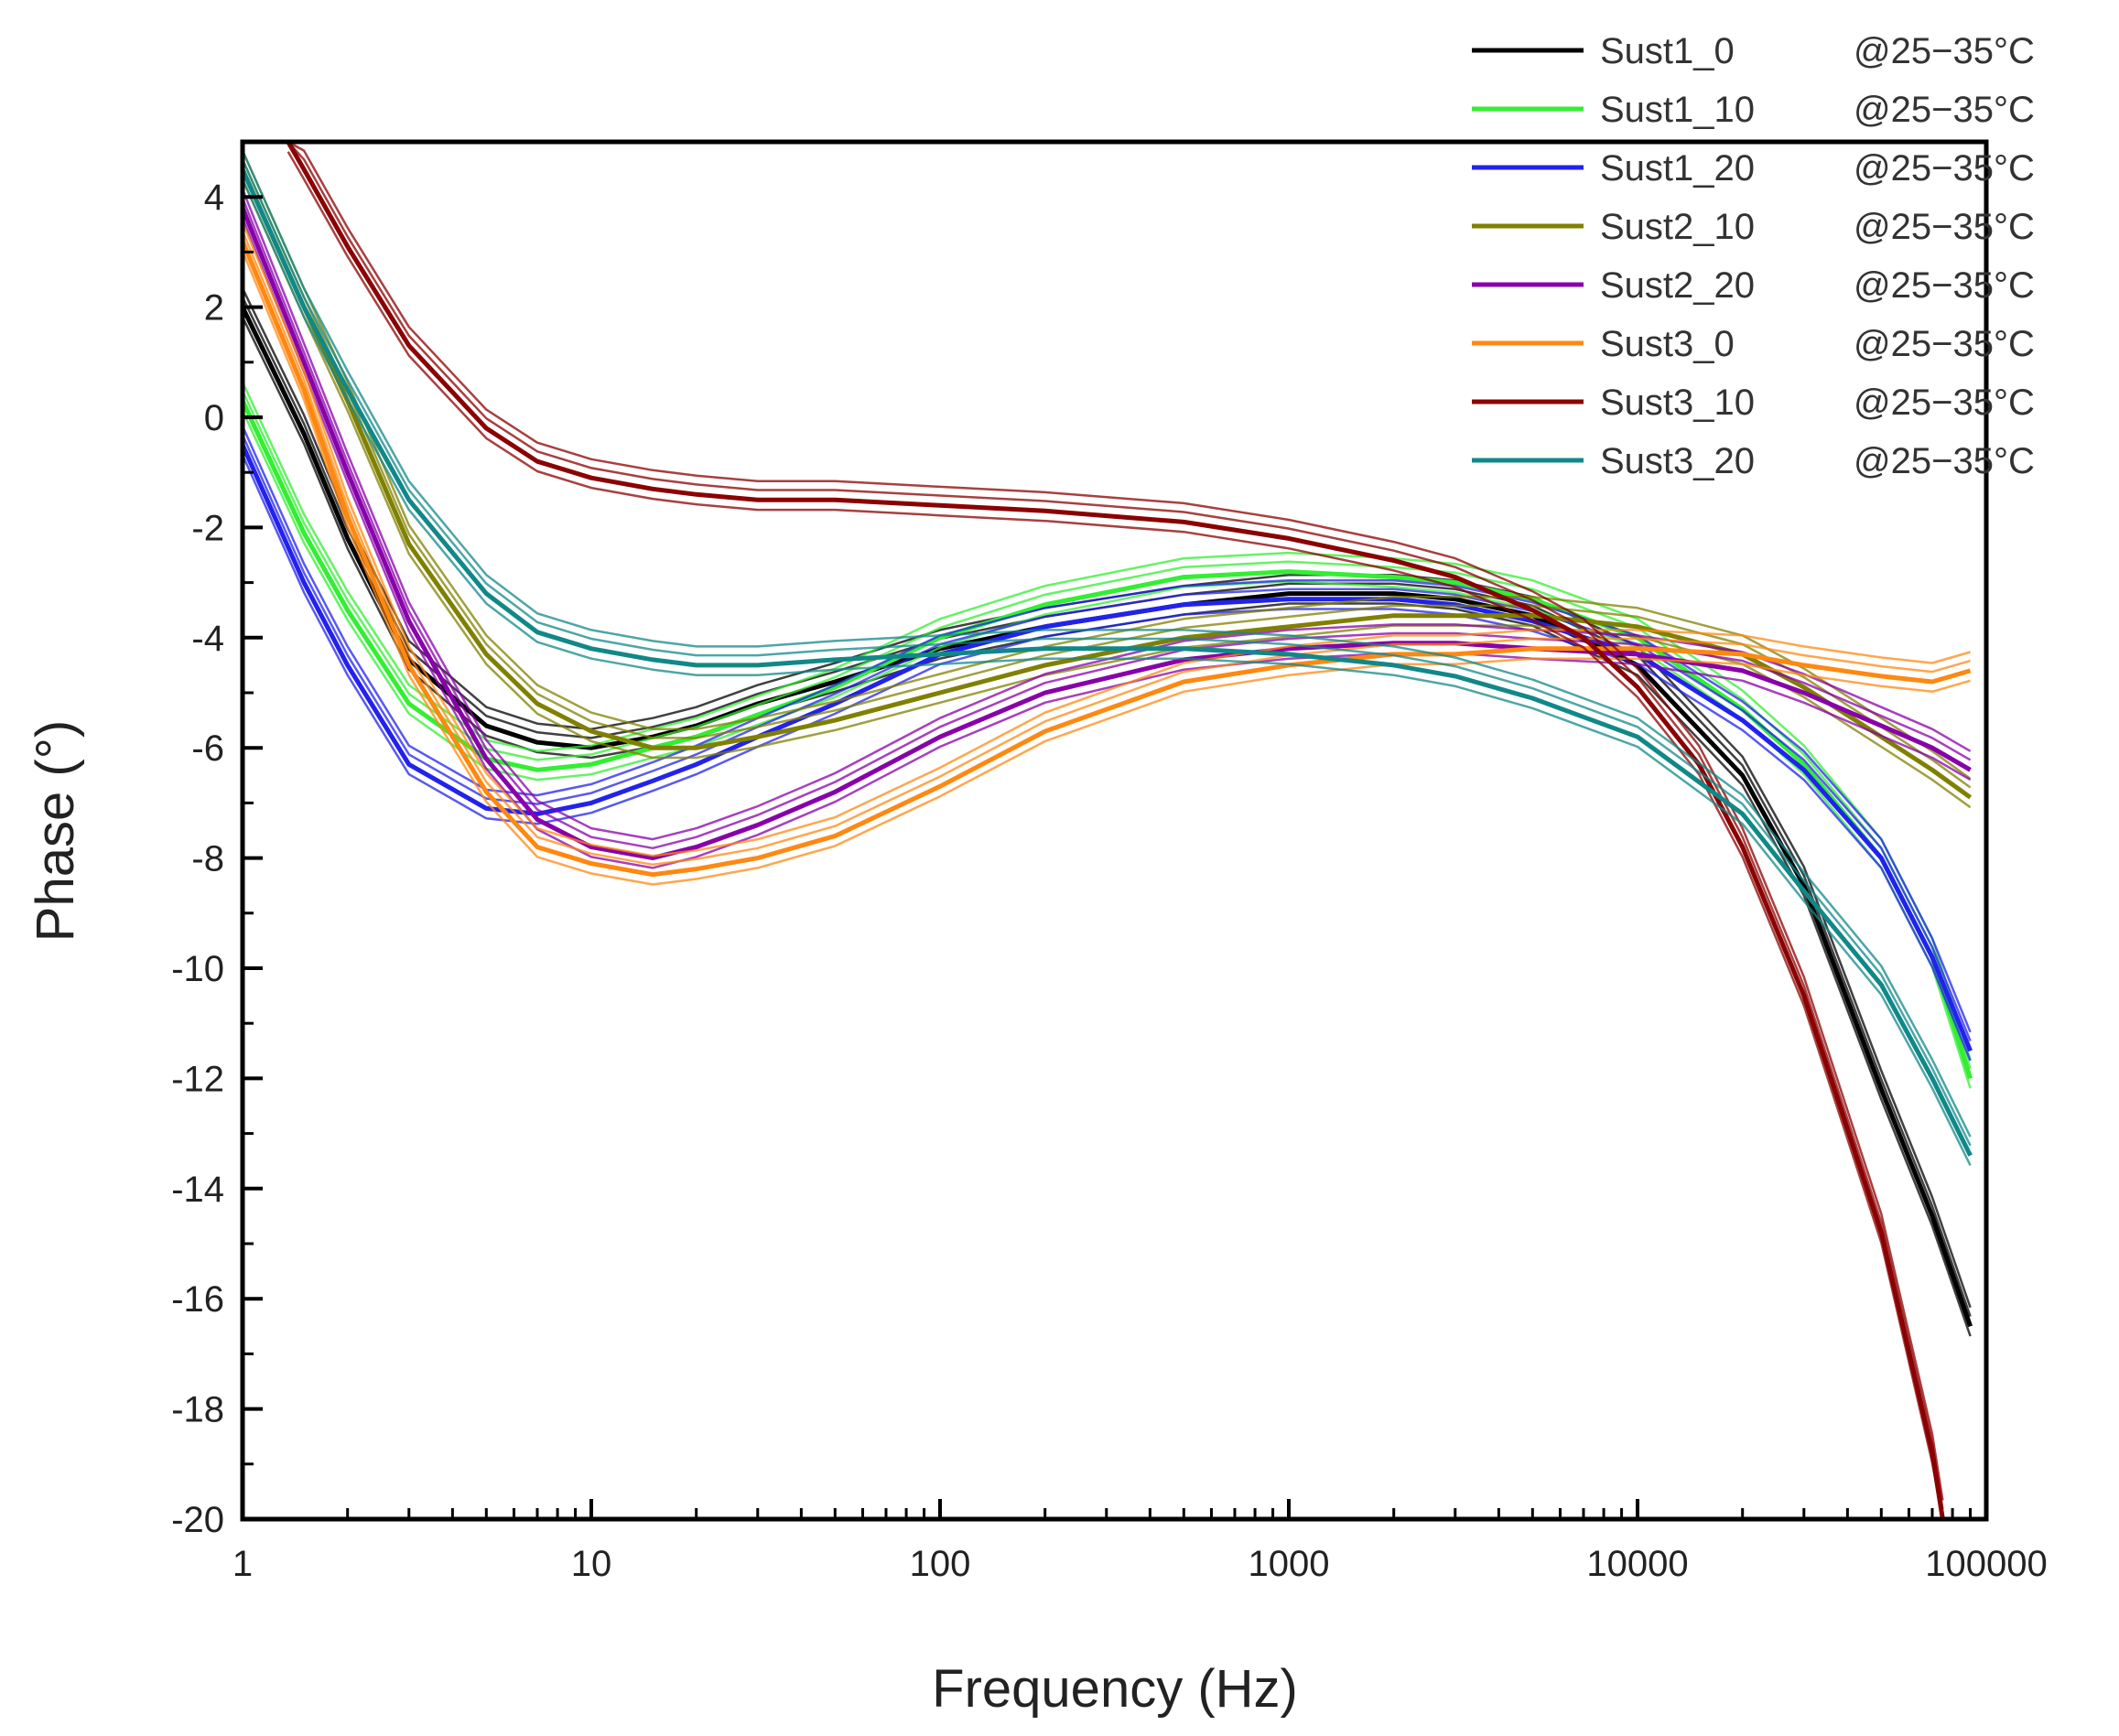 This screenshot has width=2119, height=1736. I want to click on y-tick-label: -14, so click(197, 1190).